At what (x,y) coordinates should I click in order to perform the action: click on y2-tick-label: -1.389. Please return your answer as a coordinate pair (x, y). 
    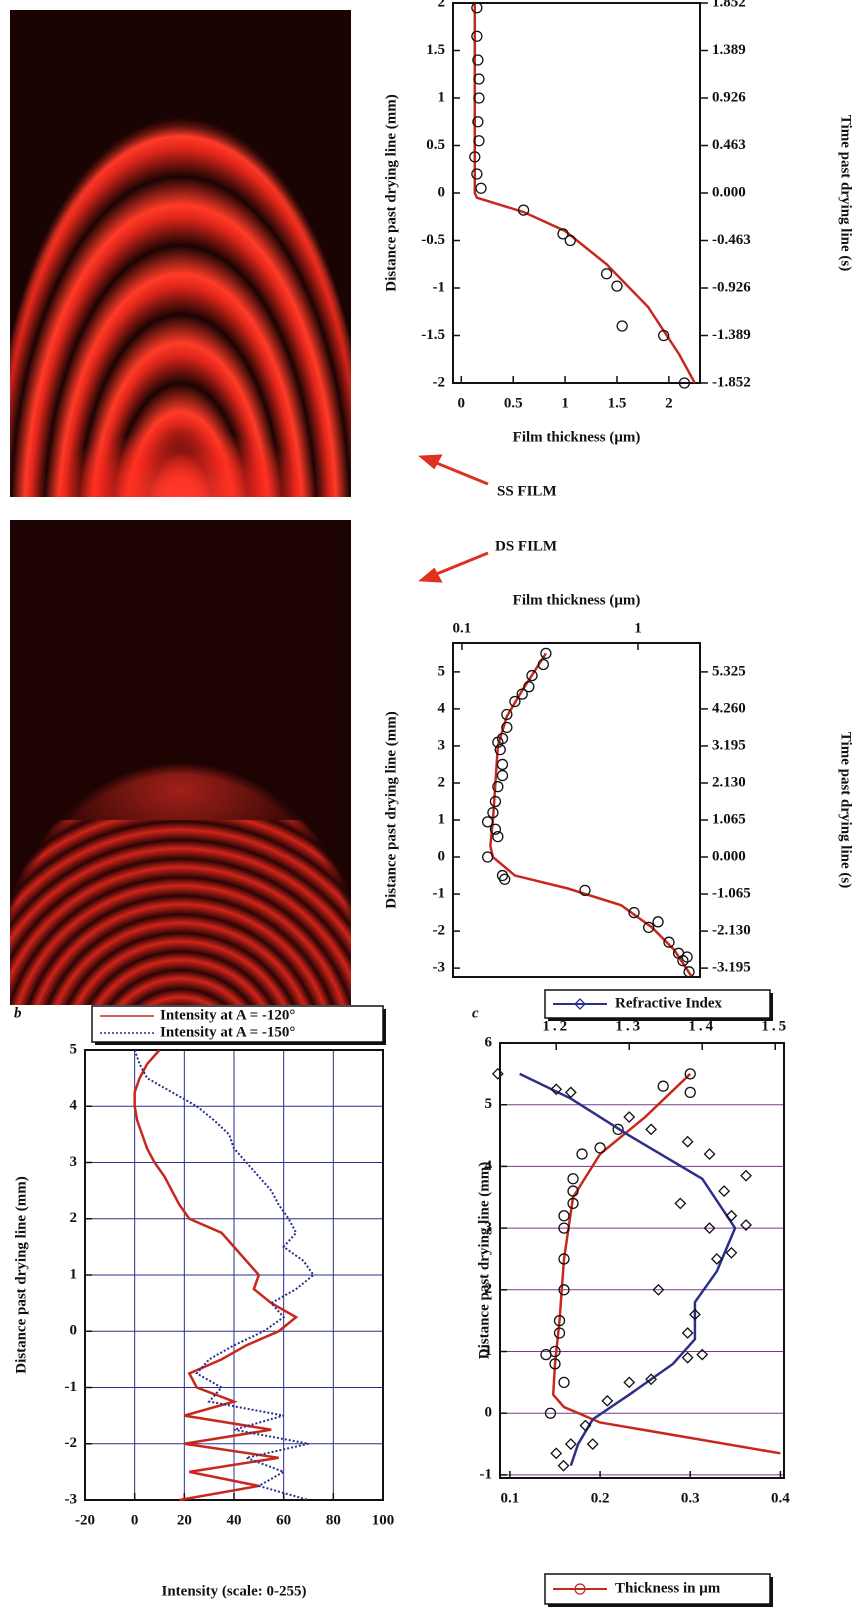
    Looking at the image, I should click on (731, 335).